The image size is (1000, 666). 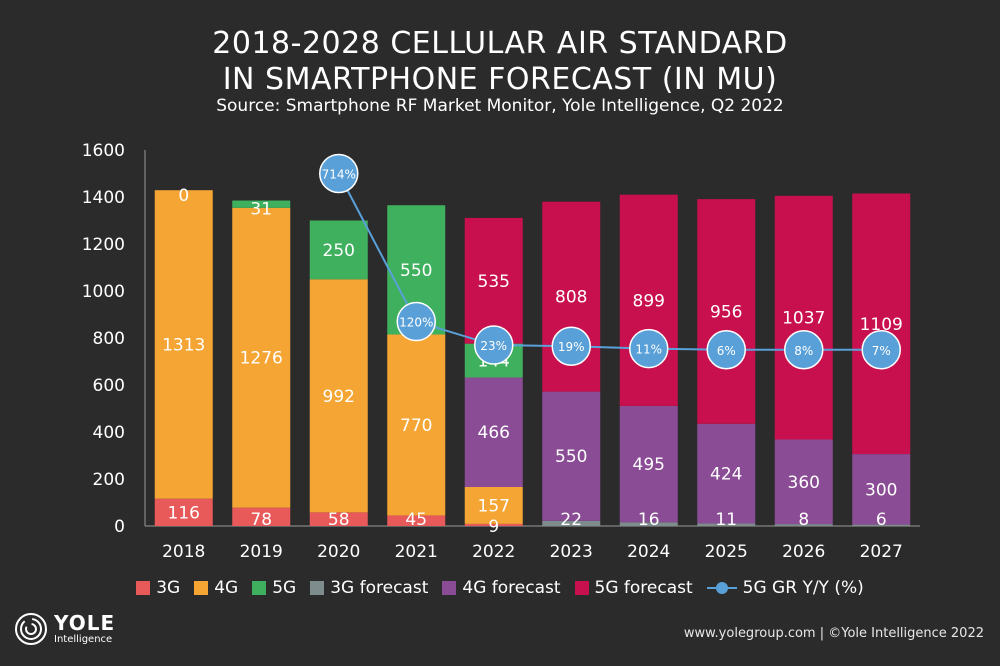 I want to click on chart-title-line2: IN SMARTPHONE FORECAST (IN MU), so click(x=500, y=79).